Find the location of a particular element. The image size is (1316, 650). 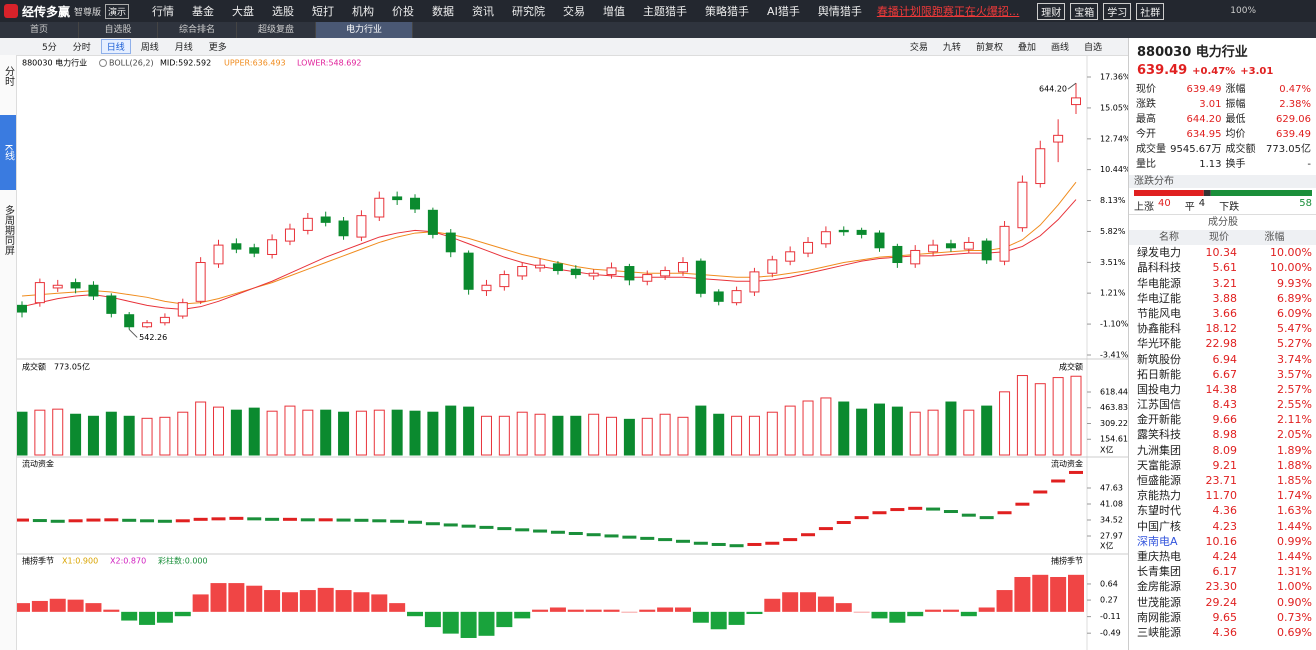

side-tab: 多周期同屏 is located at coordinates (8, 230).